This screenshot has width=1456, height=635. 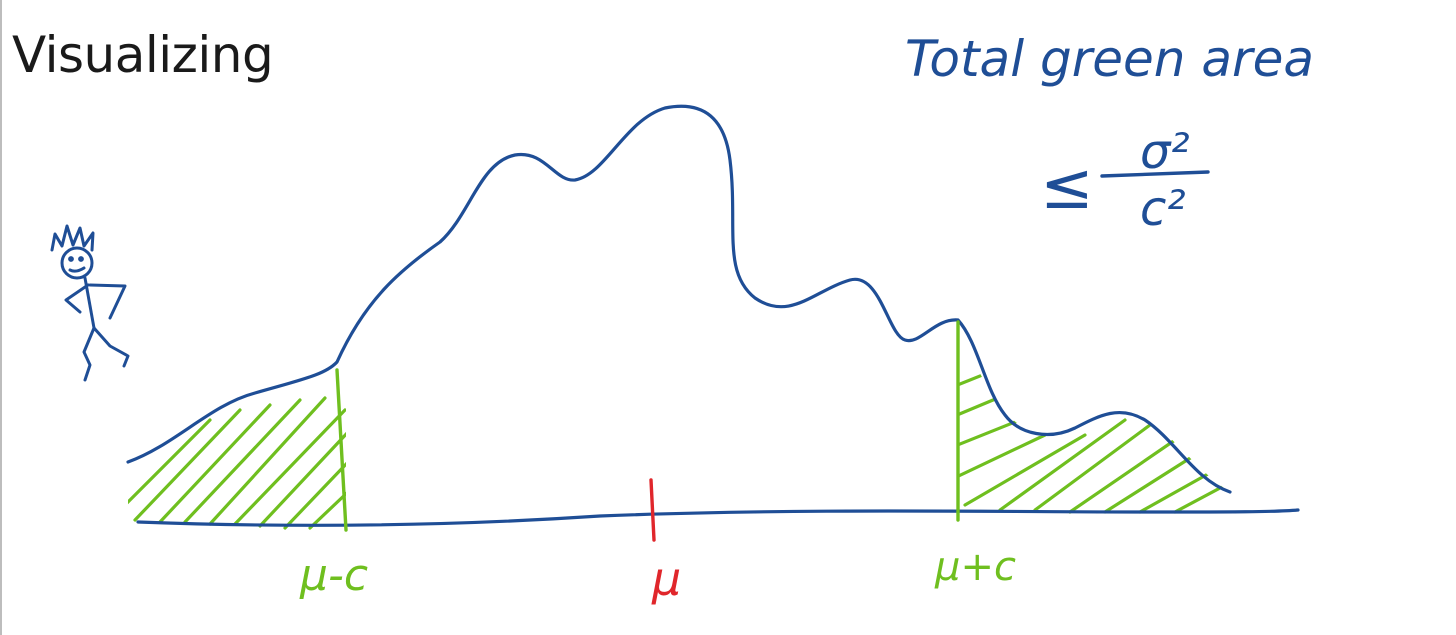 What do you see at coordinates (718, 517) in the screenshot?
I see `x-axis-line` at bounding box center [718, 517].